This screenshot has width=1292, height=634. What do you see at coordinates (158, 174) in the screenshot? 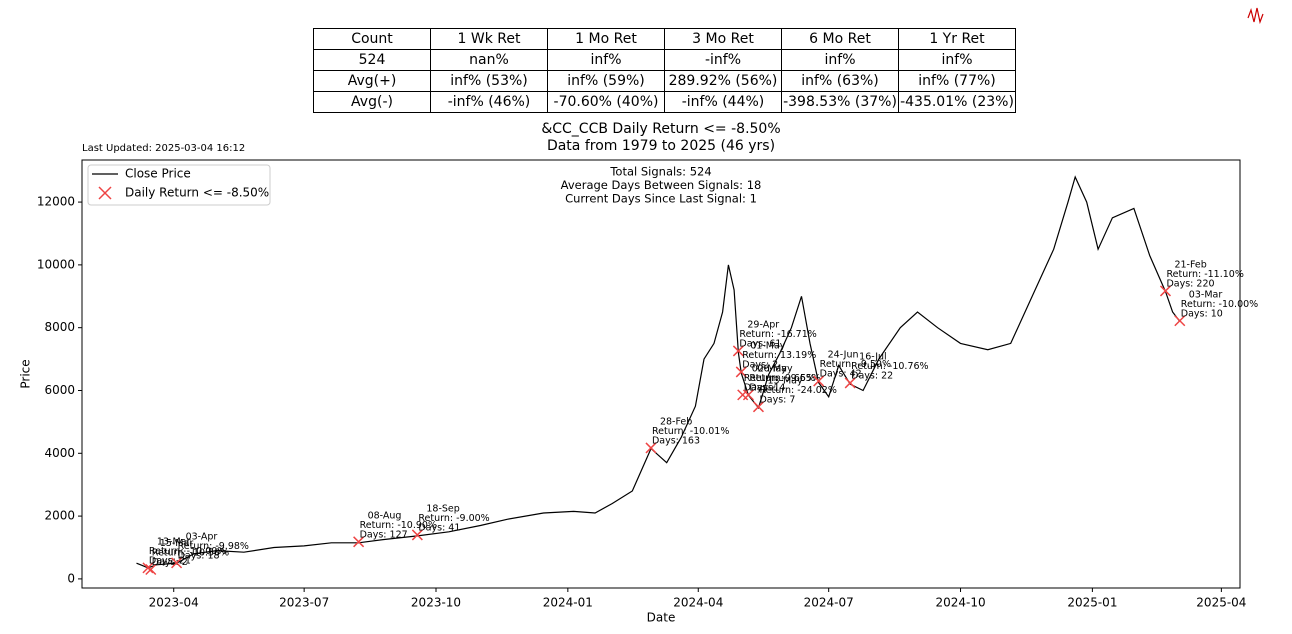
I see `legend-label: Close Price` at bounding box center [158, 174].